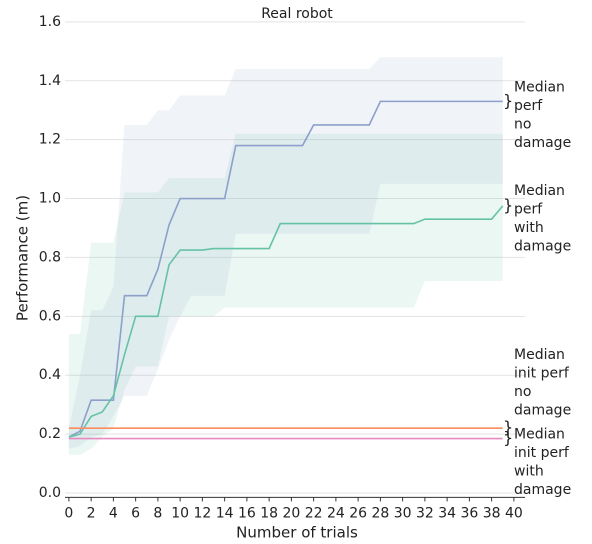 This screenshot has width=592, height=544. What do you see at coordinates (50, 434) in the screenshot?
I see `y-tick-label: 0.2` at bounding box center [50, 434].